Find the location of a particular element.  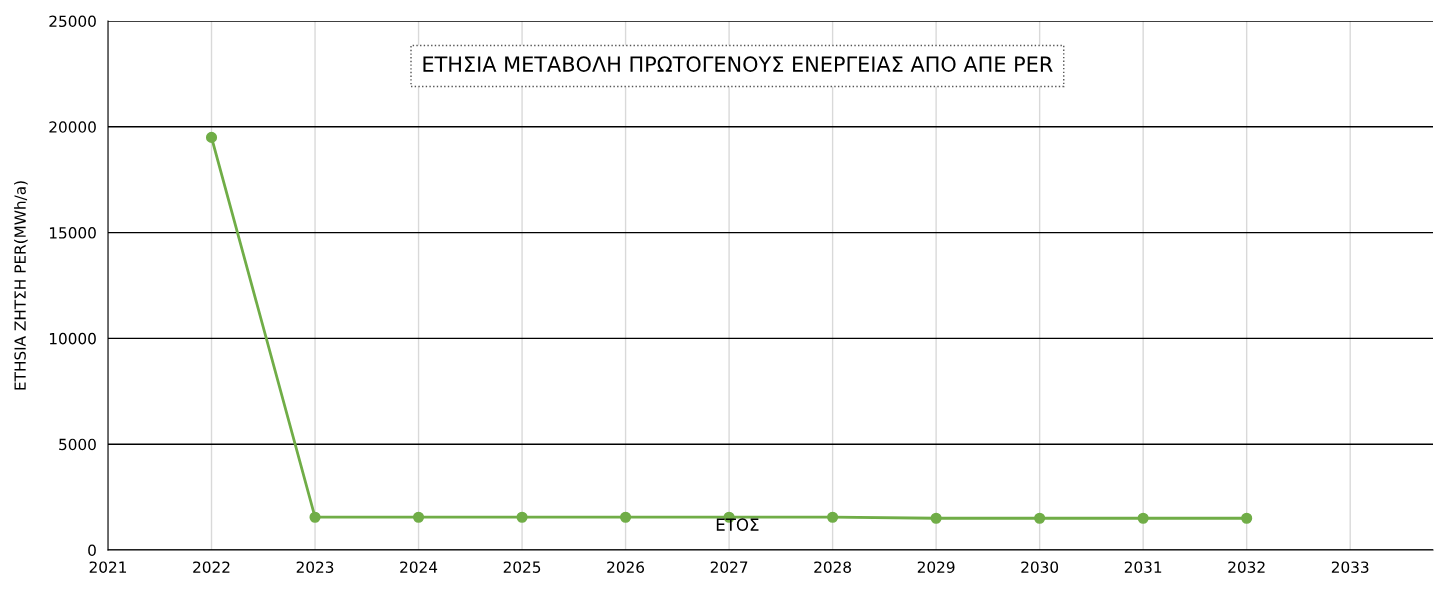

x-tick-label: 2030 is located at coordinates (1040, 567).